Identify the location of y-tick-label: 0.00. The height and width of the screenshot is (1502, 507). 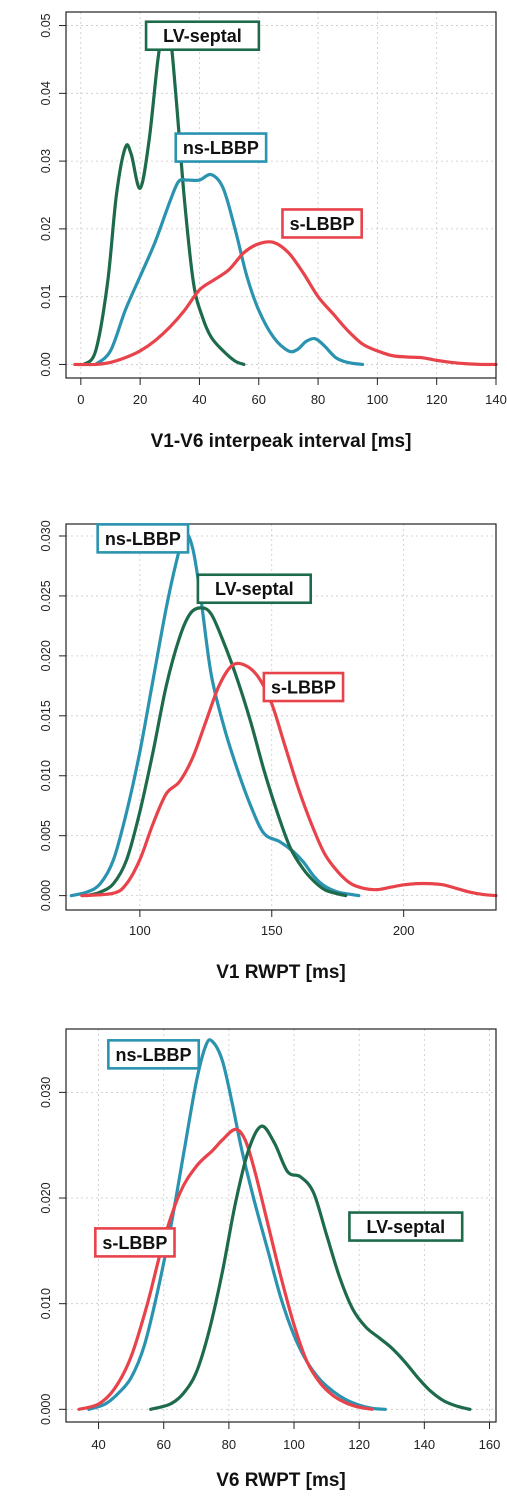
(46, 364).